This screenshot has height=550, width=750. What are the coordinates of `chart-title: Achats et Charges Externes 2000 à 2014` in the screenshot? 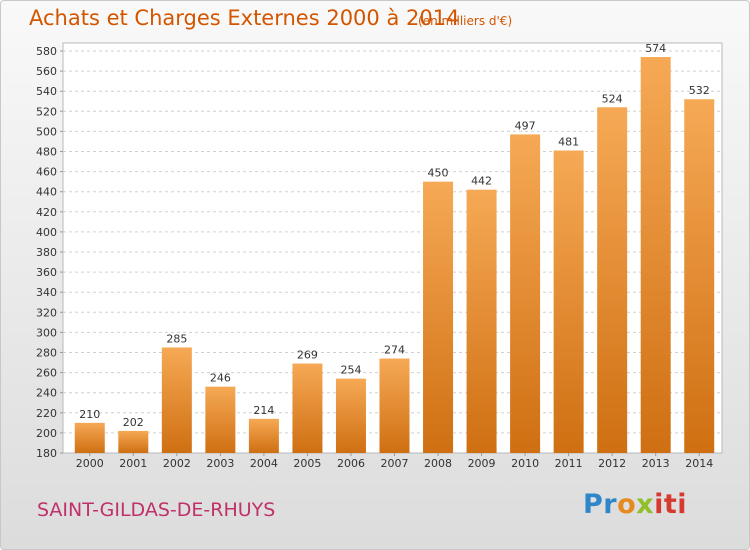 It's located at (244, 18).